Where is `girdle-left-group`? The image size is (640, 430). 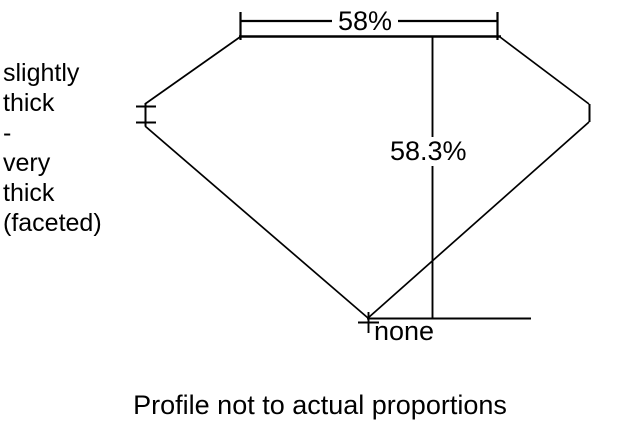 girdle-left-group is located at coordinates (146, 114).